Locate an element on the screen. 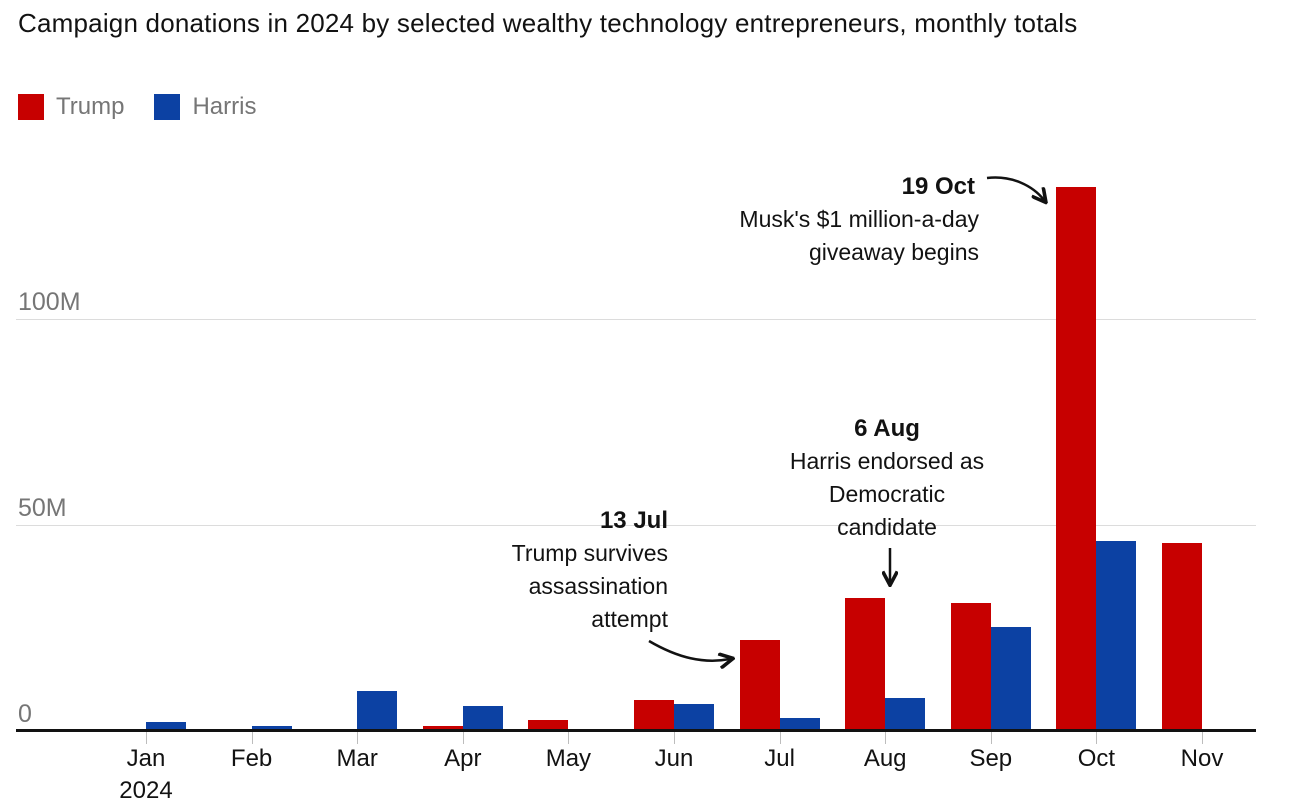 The image size is (1290, 812). bar-trump-apr is located at coordinates (442, 728).